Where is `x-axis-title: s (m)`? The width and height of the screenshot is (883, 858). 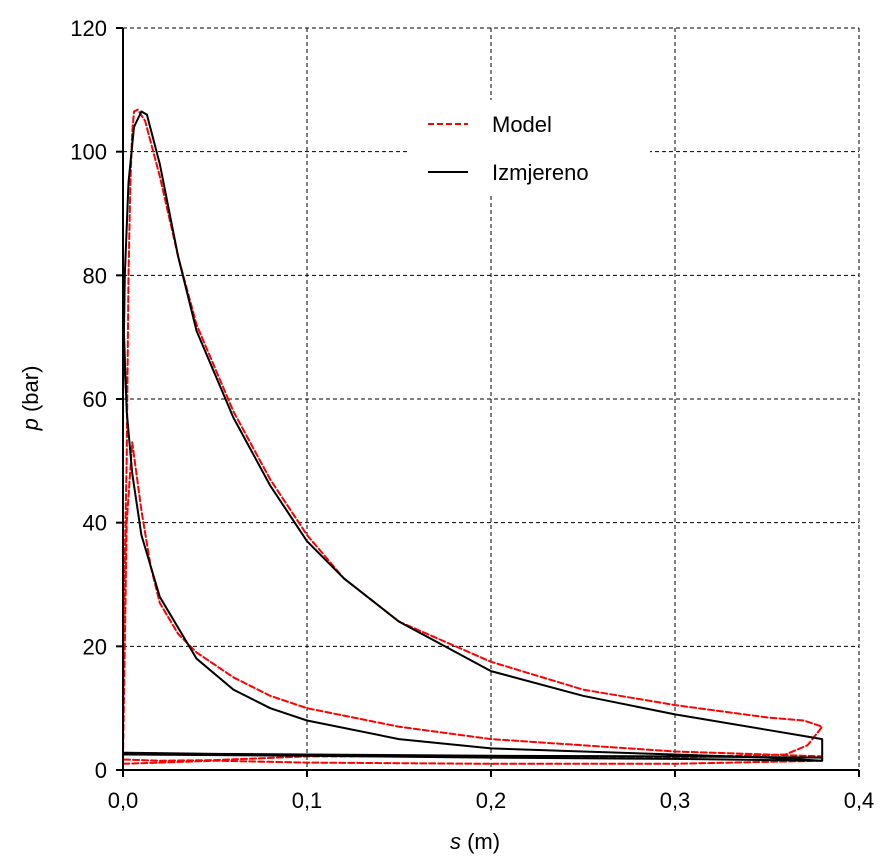
x-axis-title: s (m) is located at coordinates (475, 841).